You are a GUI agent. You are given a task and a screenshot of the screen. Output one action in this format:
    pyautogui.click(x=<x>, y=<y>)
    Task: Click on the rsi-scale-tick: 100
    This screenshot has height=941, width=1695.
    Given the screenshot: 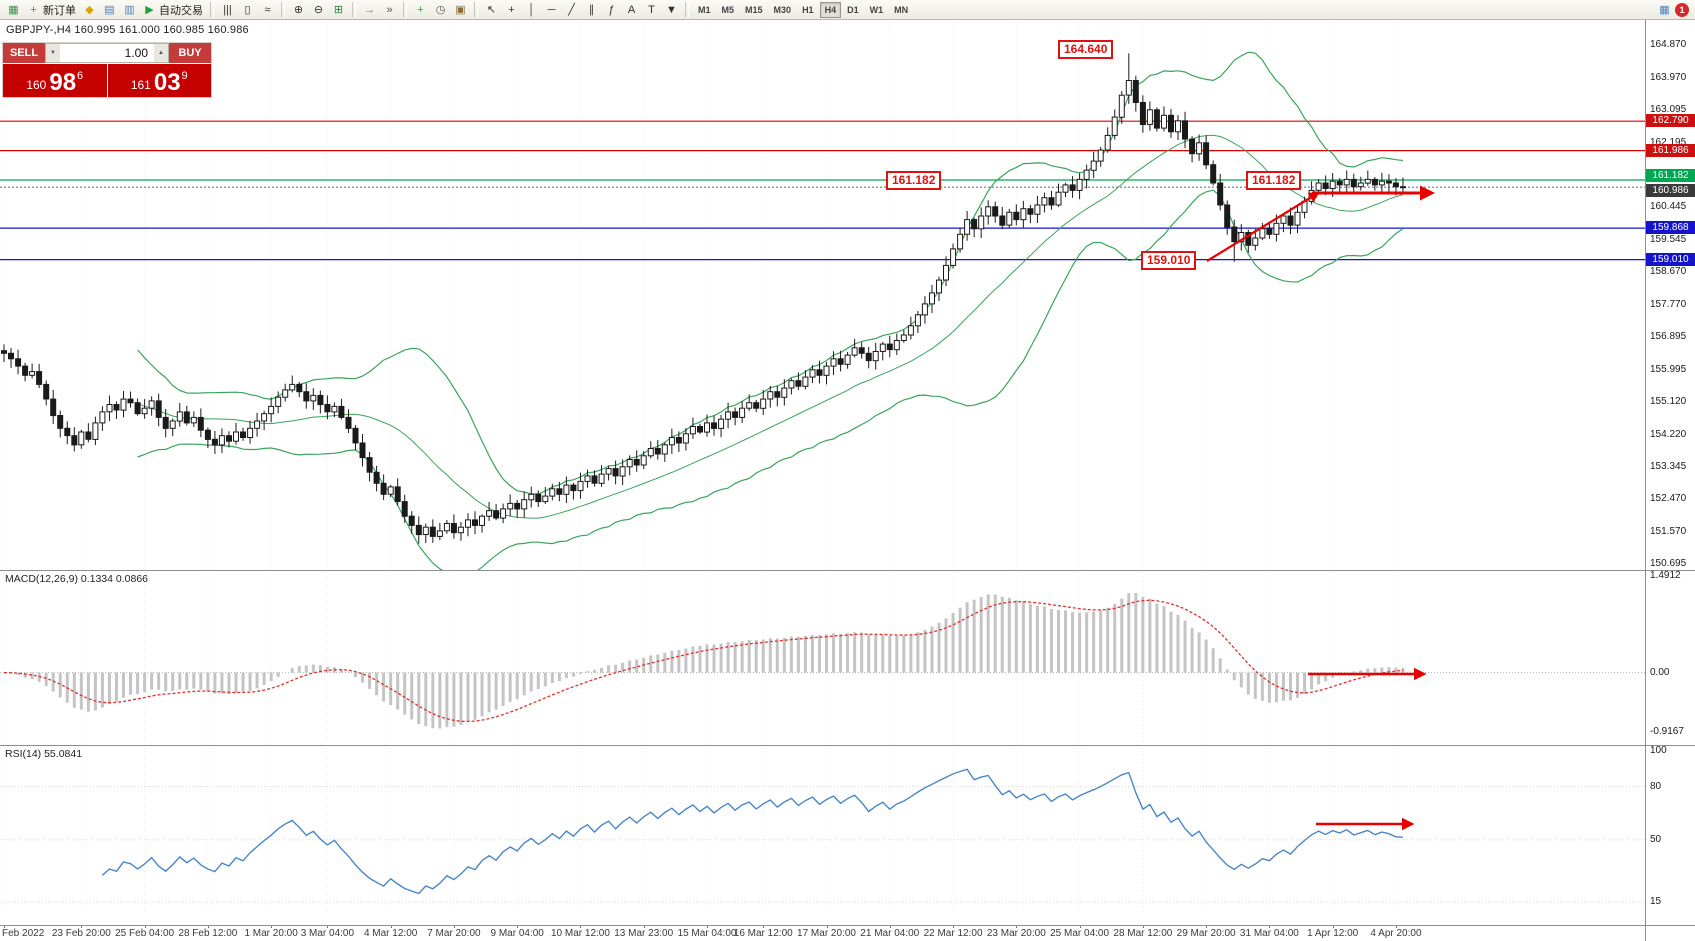 What is the action you would take?
    pyautogui.click(x=1658, y=750)
    